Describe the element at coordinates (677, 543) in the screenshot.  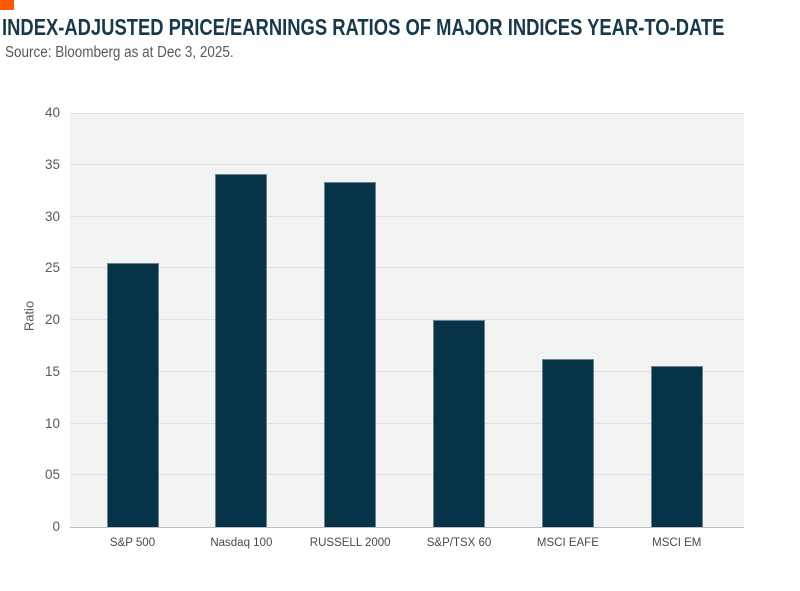
I see `x-tick-label: MSCI EM` at that location.